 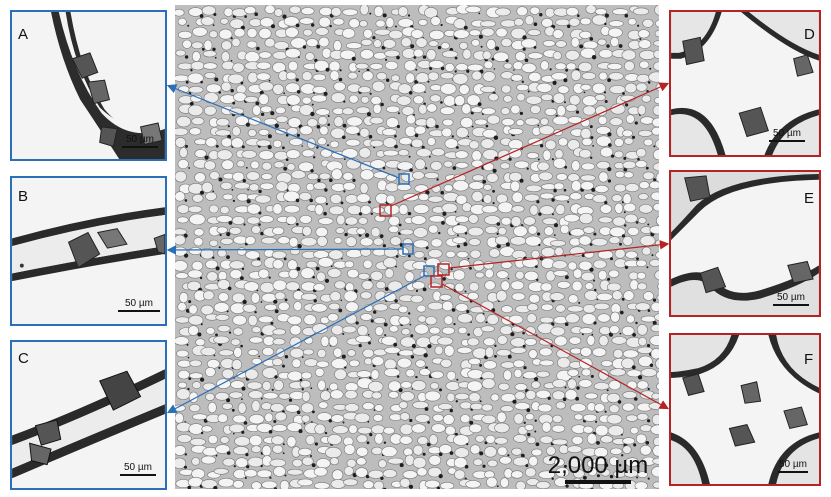 What do you see at coordinates (809, 198) in the screenshot?
I see `panel-label-e: E` at bounding box center [809, 198].